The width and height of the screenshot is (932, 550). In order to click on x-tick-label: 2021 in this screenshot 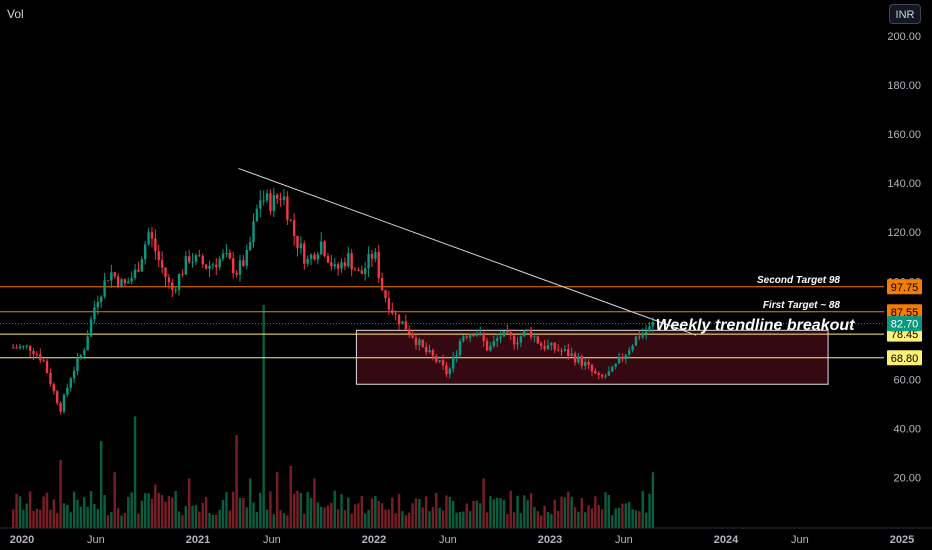, I will do `click(198, 540)`.